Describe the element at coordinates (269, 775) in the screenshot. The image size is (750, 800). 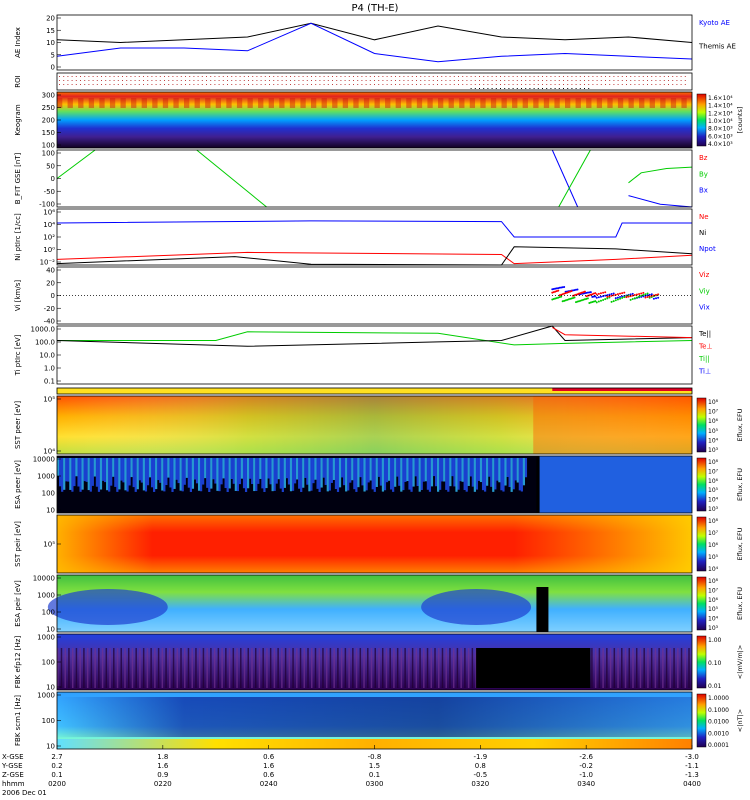
I see `time-row-value: 0.6` at that location.